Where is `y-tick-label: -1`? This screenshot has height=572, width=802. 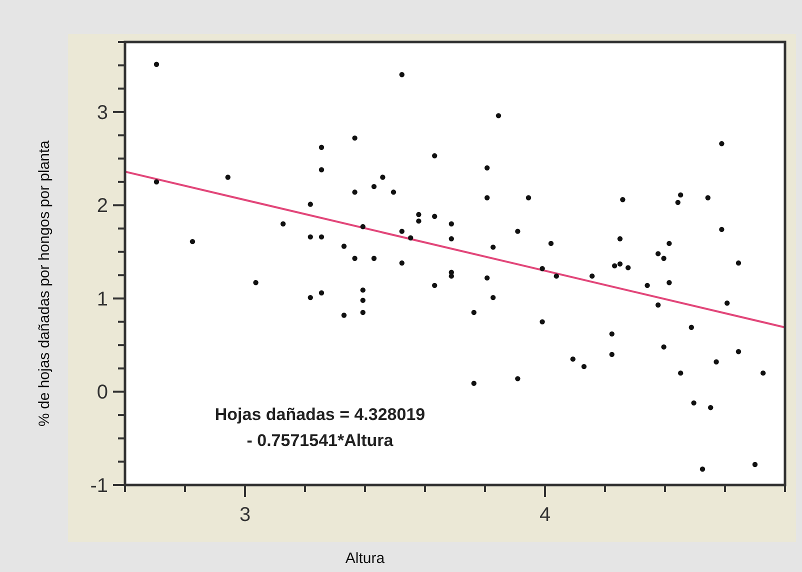
y-tick-label: -1 is located at coordinates (99, 486).